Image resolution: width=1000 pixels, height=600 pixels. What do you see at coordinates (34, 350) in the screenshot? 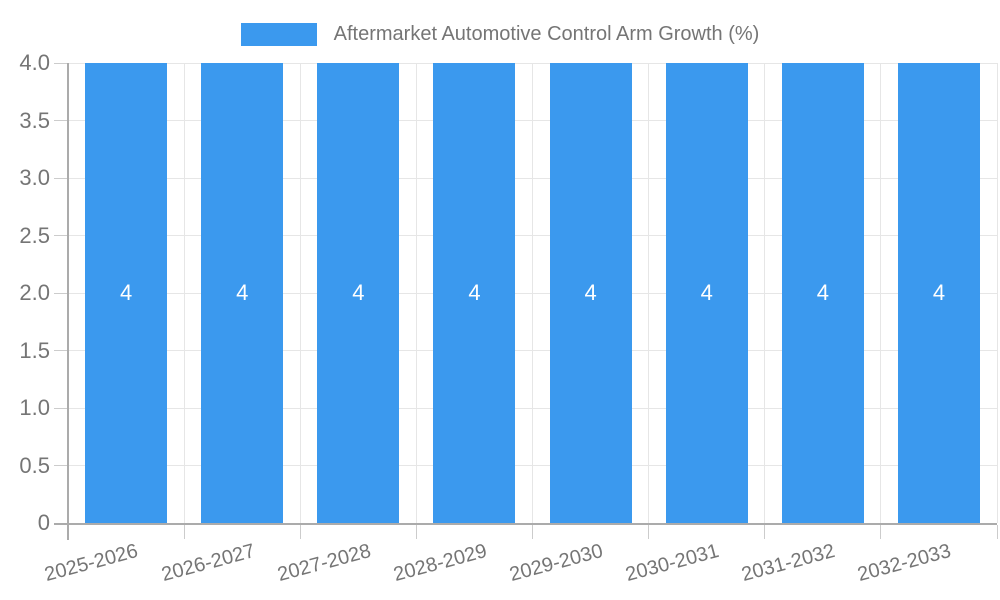
I see `y-axis-tick-label: 1.5` at bounding box center [34, 350].